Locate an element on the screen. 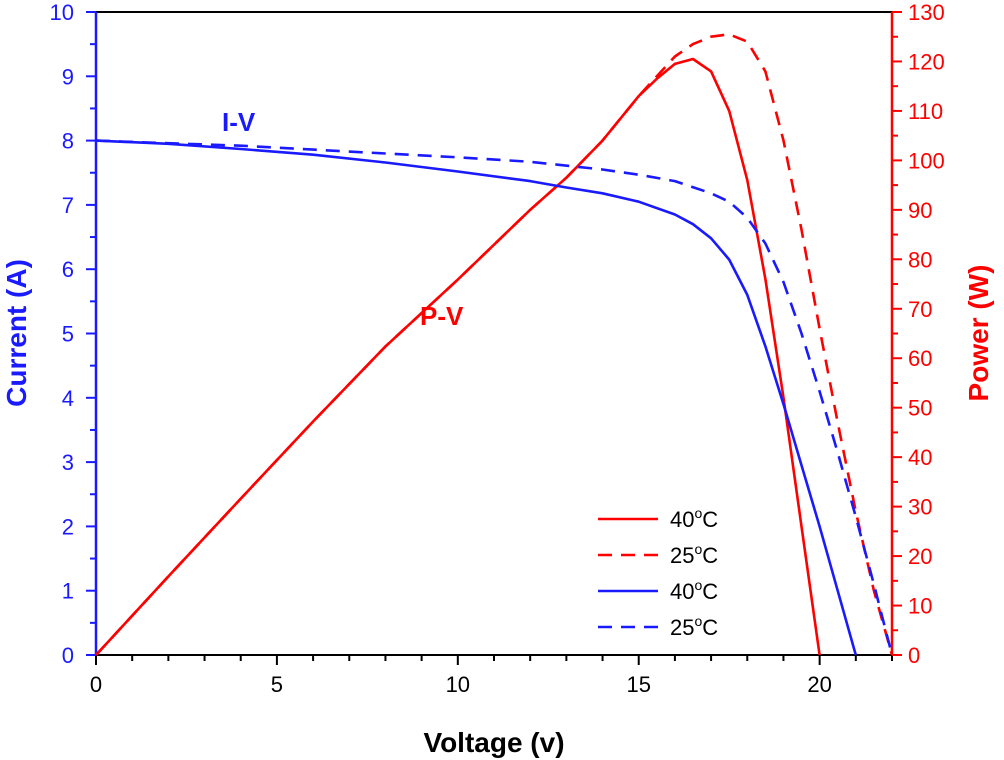 The height and width of the screenshot is (760, 1004). y-left-tick-label: 10 is located at coordinates (62, 12).